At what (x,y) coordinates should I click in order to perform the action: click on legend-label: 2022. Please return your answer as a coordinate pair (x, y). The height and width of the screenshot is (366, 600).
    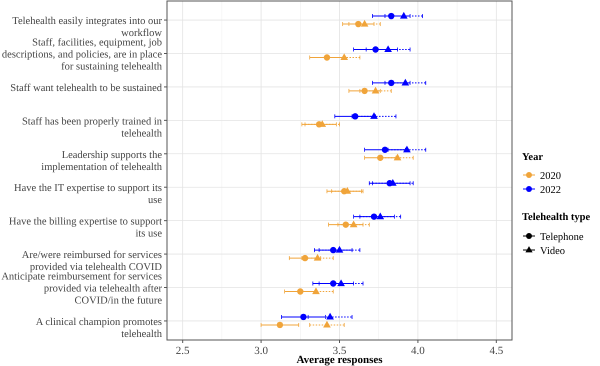
    Looking at the image, I should click on (550, 190).